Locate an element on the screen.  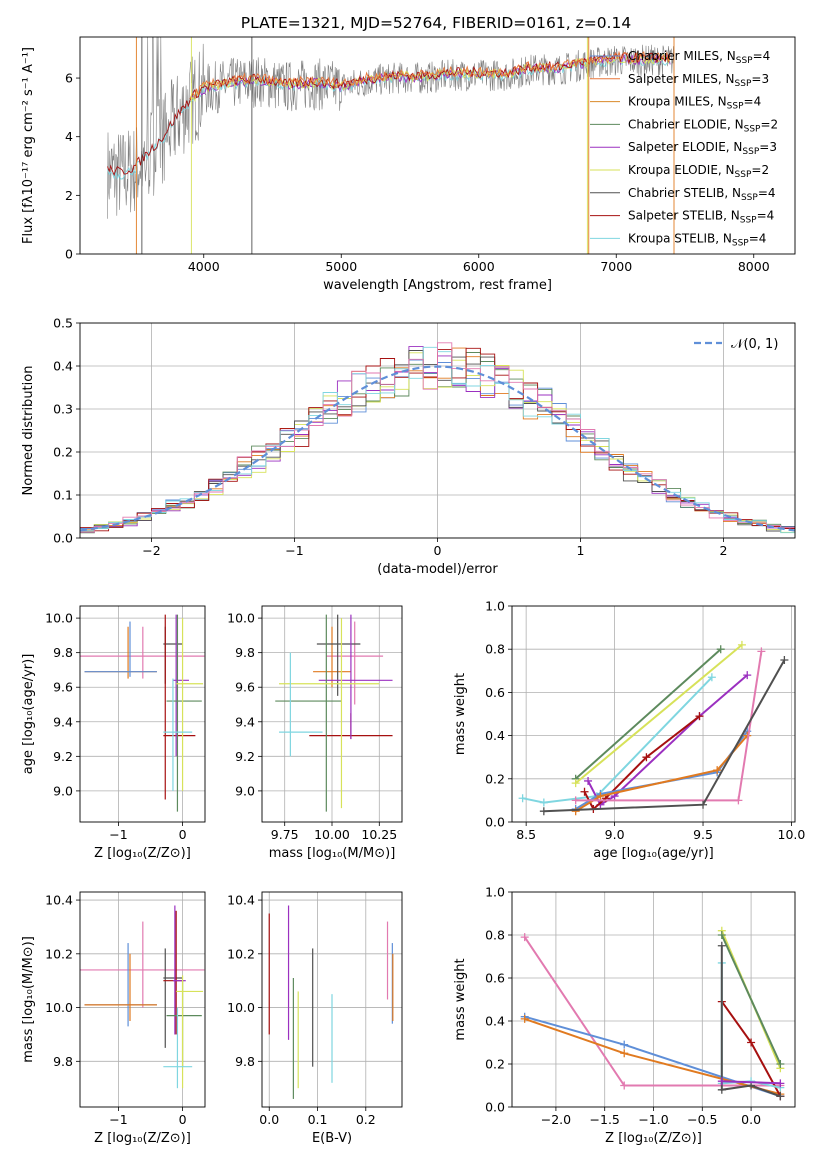
y-tick-label: 0.8 is located at coordinates (495, 649).